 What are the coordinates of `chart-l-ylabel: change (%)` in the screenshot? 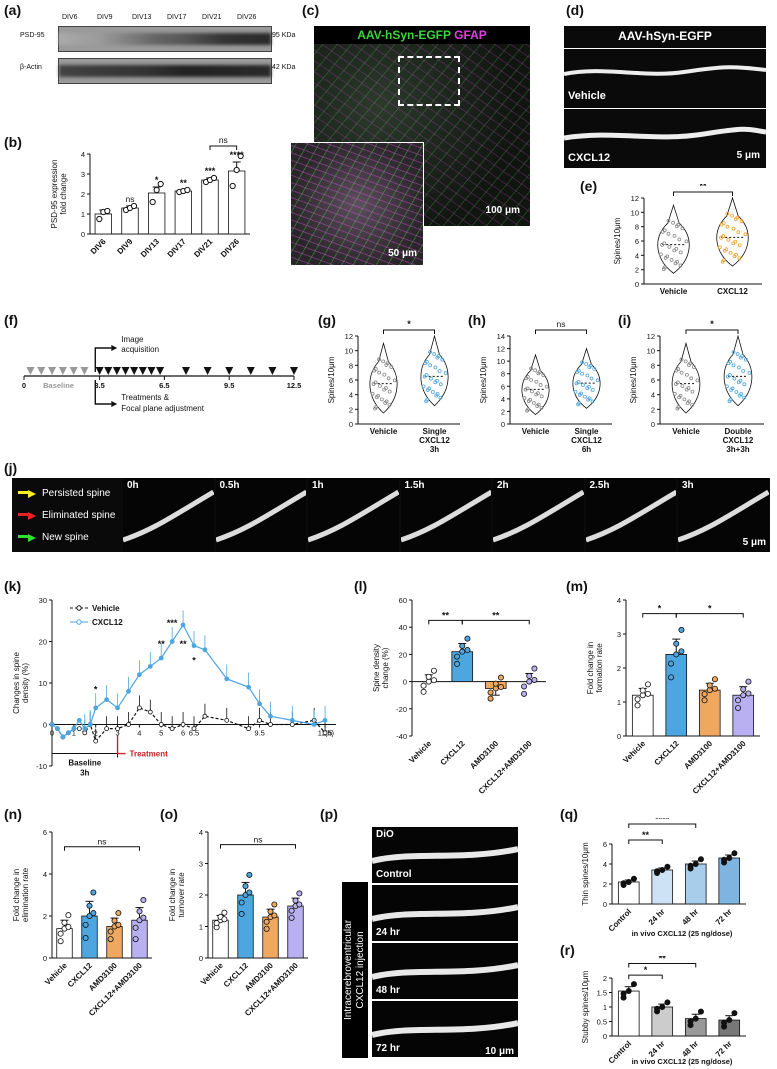 It's located at (385, 667).